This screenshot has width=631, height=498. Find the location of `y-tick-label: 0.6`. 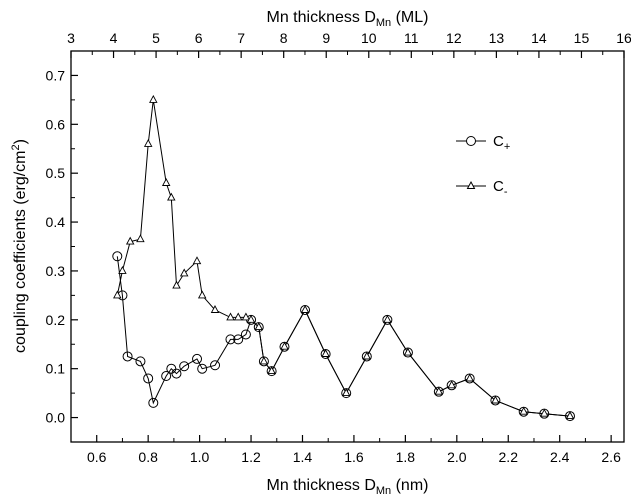

y-tick-label: 0.6 is located at coordinates (56, 124).